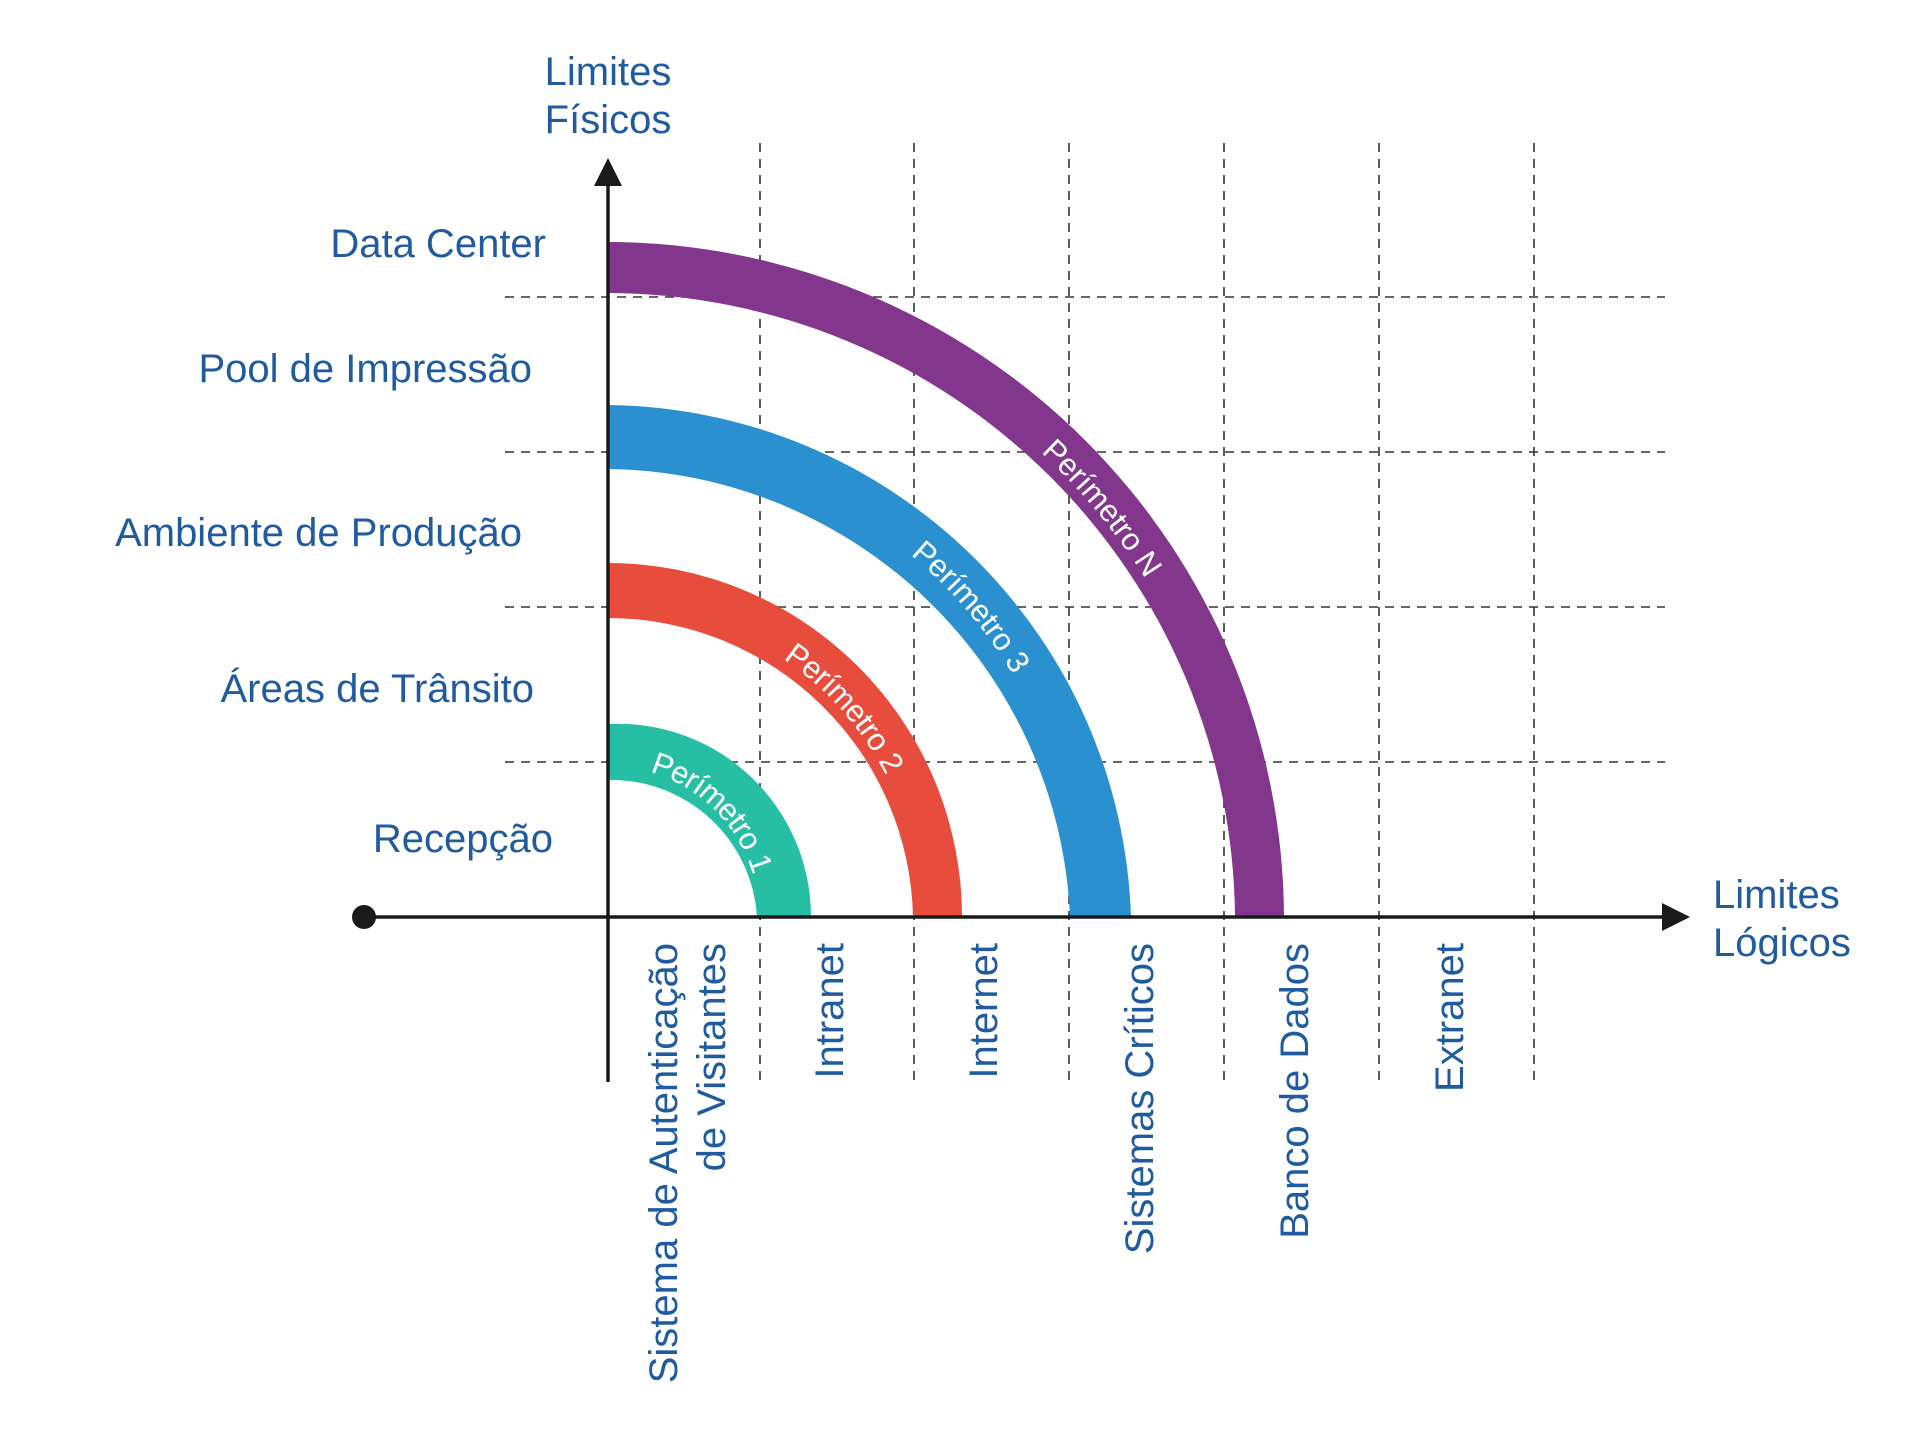 This screenshot has width=1920, height=1439. I want to click on y-axis-title-line1: Limites, so click(608, 72).